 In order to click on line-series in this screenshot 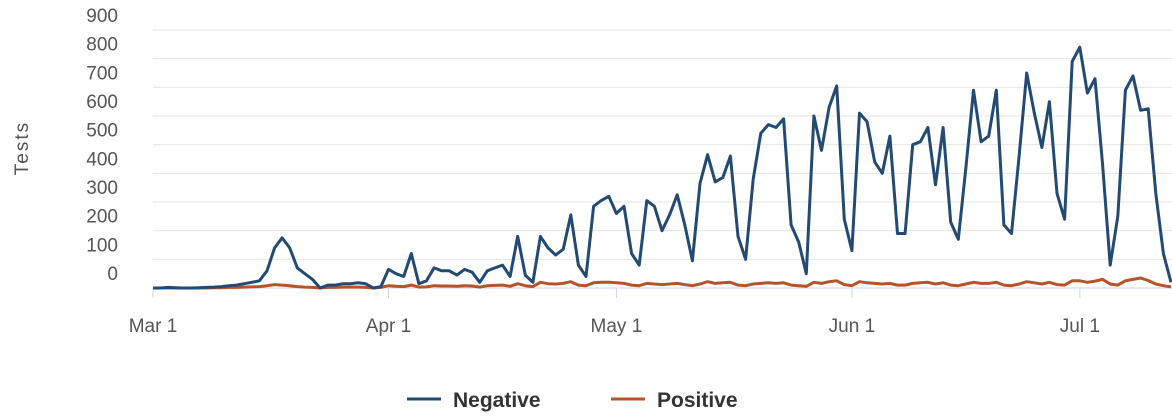, I will do `click(662, 283)`.